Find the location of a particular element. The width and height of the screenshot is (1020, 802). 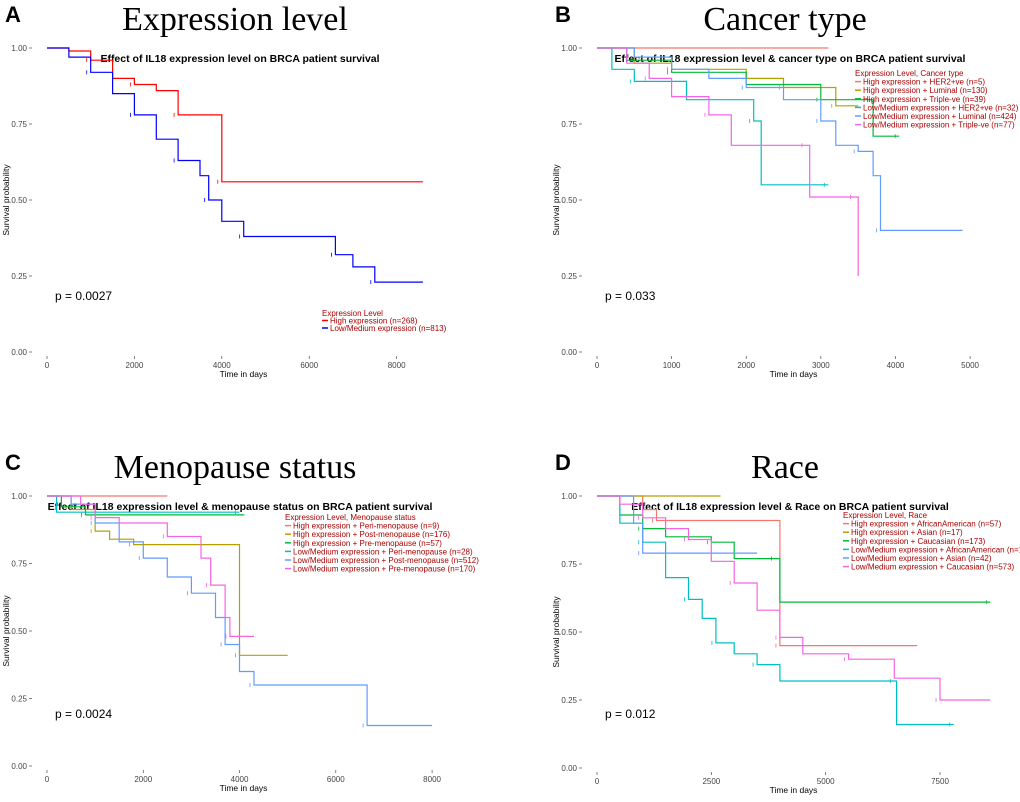

legend-entry: Low/Medium expression + Asian (n=42) is located at coordinates (921, 558).